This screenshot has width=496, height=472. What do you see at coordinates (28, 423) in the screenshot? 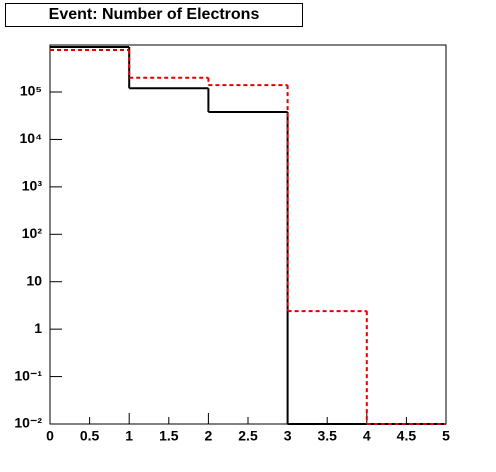
I see `y-tick-label: 10⁻²` at bounding box center [28, 423].